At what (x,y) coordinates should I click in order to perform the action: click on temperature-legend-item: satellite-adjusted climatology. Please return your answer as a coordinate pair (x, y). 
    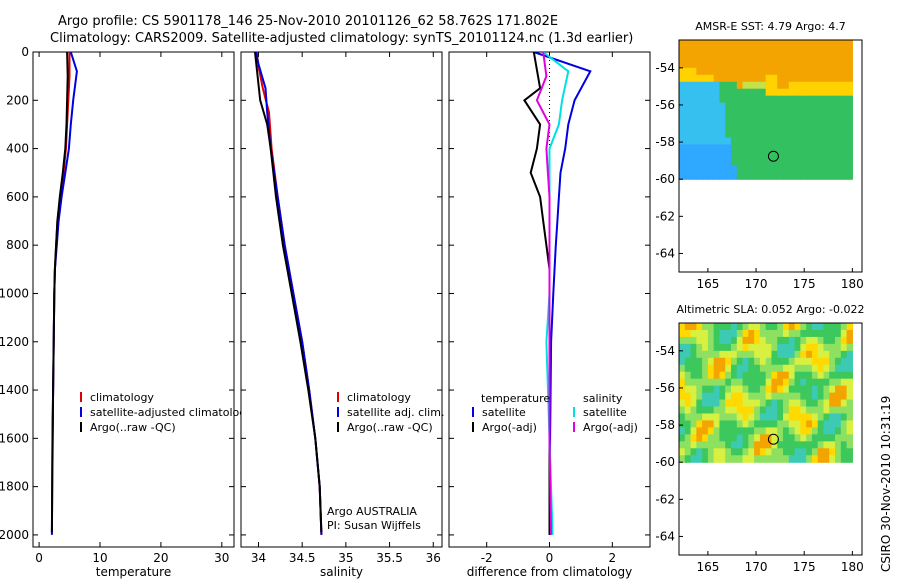
    Looking at the image, I should click on (171, 412).